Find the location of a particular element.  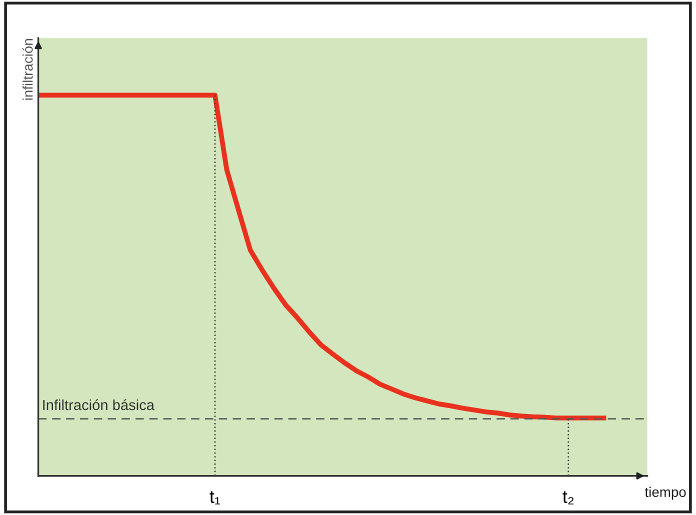

y-axis-title: infiltración is located at coordinates (27, 69).